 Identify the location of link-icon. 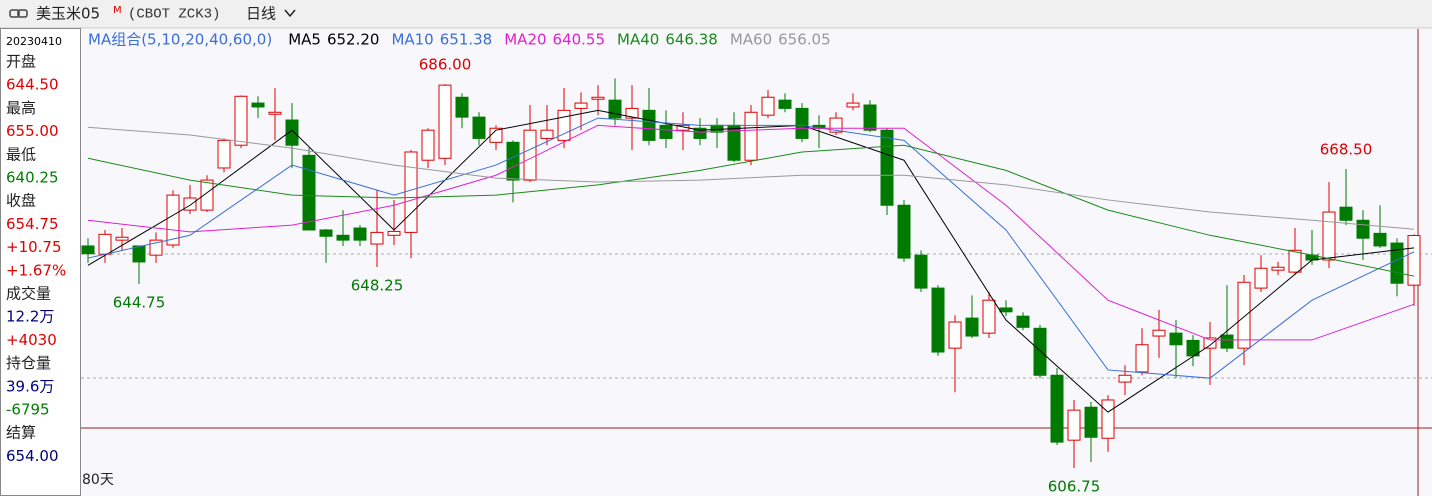
(18, 13).